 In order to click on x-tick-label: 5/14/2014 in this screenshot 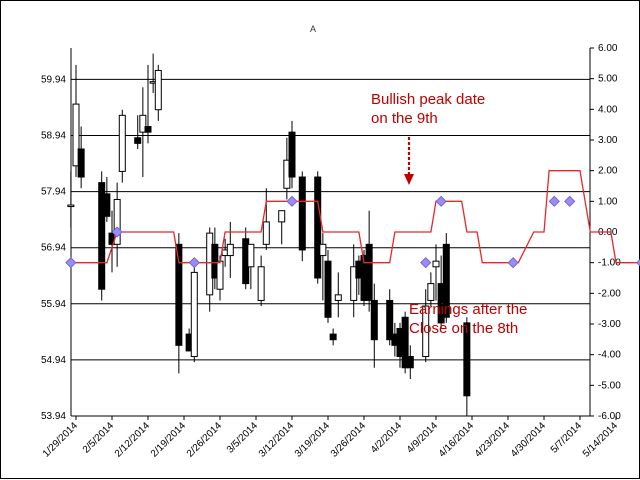, I will do `click(601, 440)`.